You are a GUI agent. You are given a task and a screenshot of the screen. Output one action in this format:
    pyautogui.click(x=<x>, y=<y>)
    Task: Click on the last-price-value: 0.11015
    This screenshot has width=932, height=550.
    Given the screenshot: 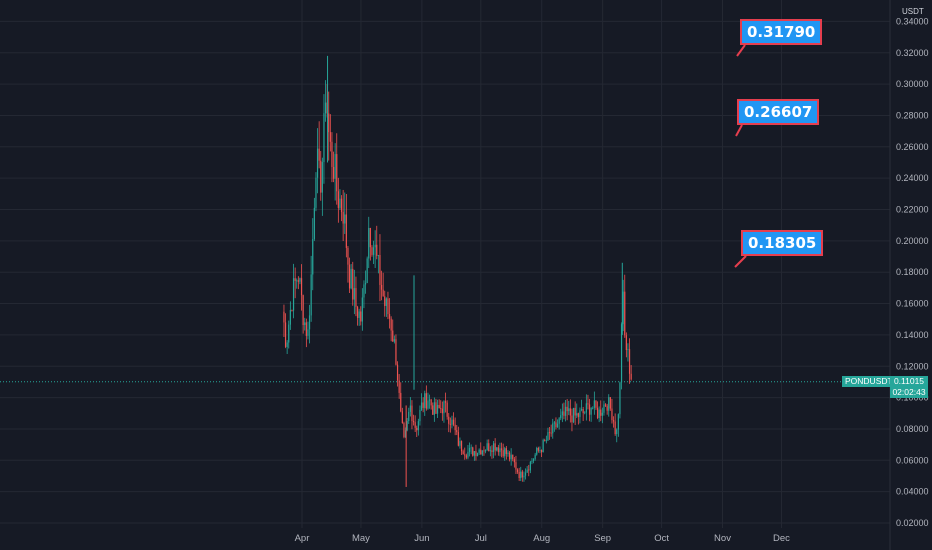 What is the action you would take?
    pyautogui.click(x=909, y=381)
    